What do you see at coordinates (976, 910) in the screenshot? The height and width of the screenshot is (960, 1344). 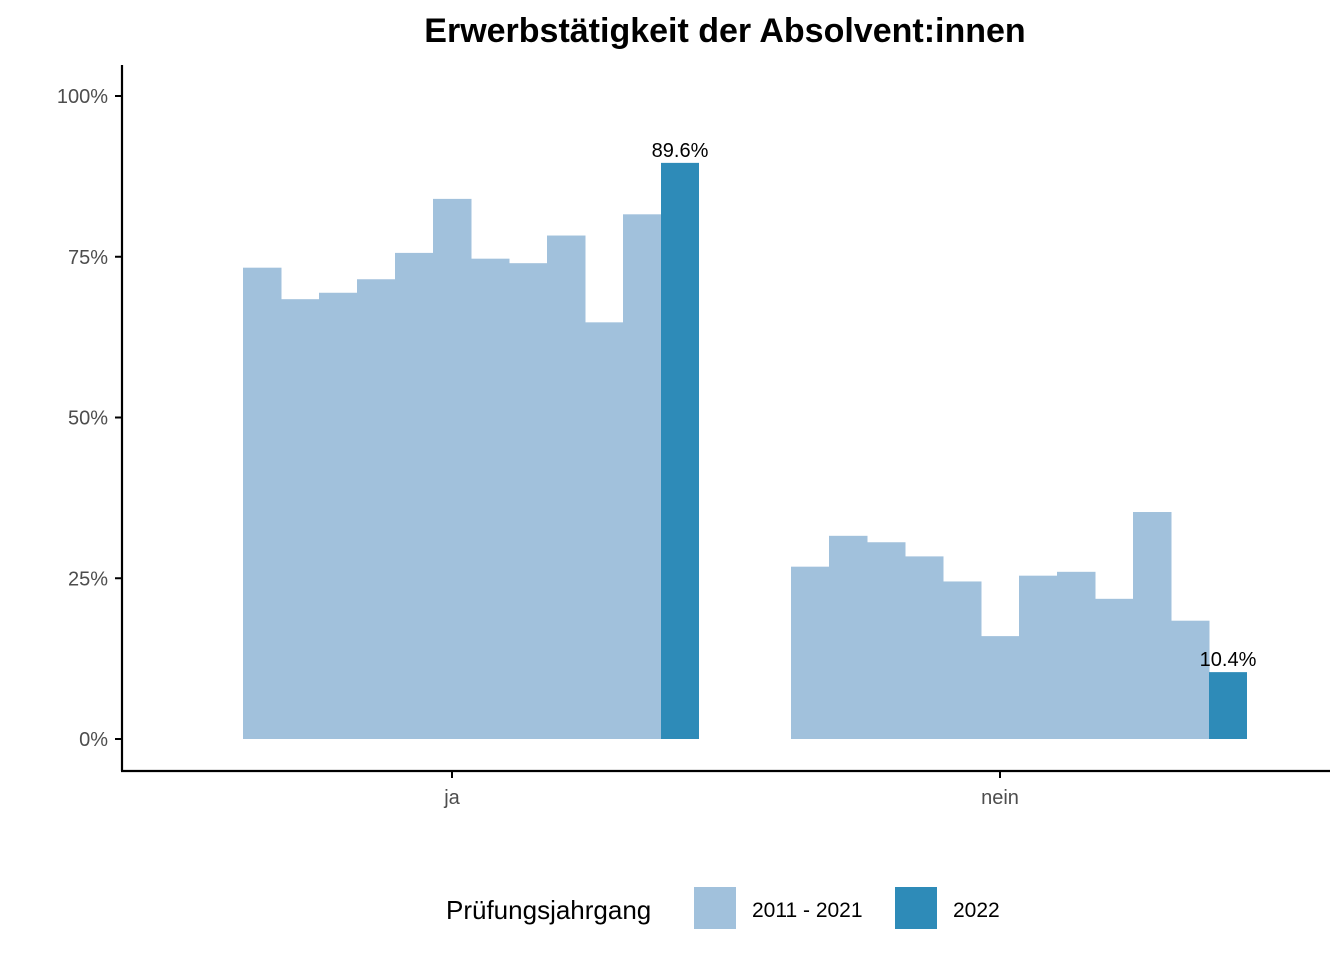 I see `legend-label-current: 2022` at bounding box center [976, 910].